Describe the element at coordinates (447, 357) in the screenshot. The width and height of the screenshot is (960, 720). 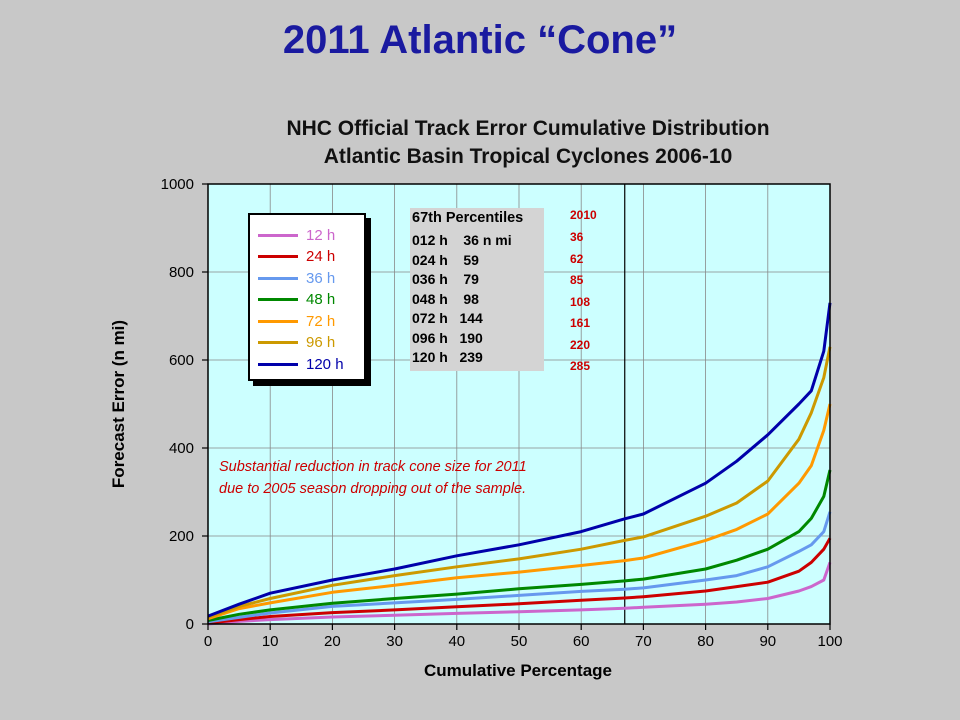
I see `percentile-row: 120 h 239` at that location.